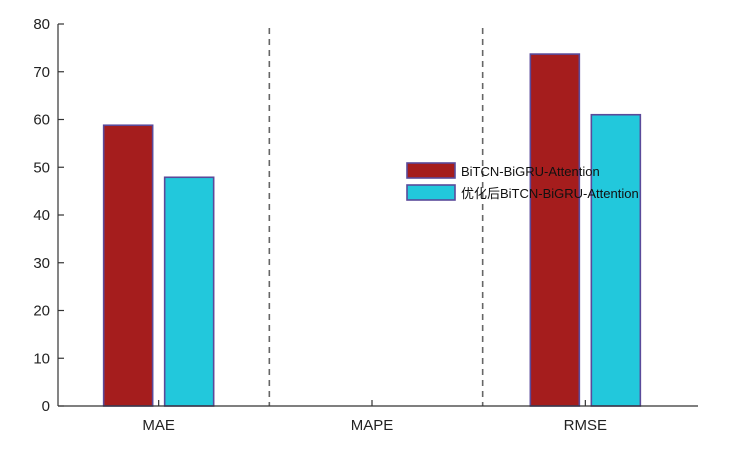  What do you see at coordinates (41, 358) in the screenshot?
I see `y-tick-label: 10` at bounding box center [41, 358].